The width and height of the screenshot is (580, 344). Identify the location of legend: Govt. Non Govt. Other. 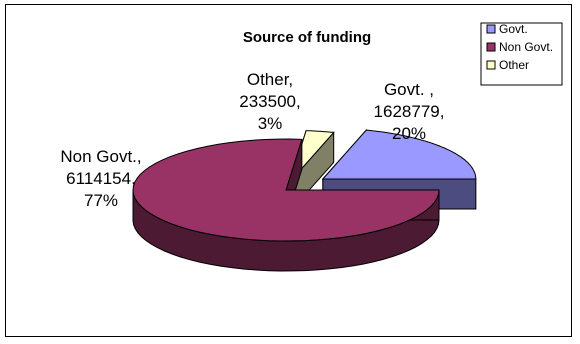
(521, 54).